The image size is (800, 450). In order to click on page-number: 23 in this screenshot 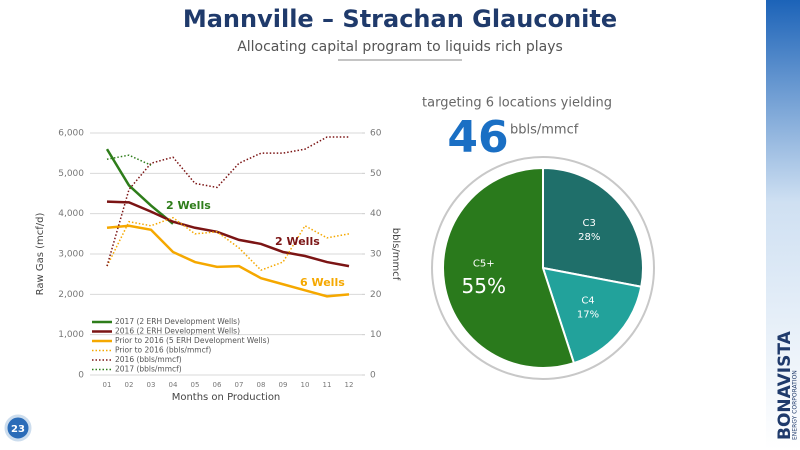, I will do `click(18, 429)`.